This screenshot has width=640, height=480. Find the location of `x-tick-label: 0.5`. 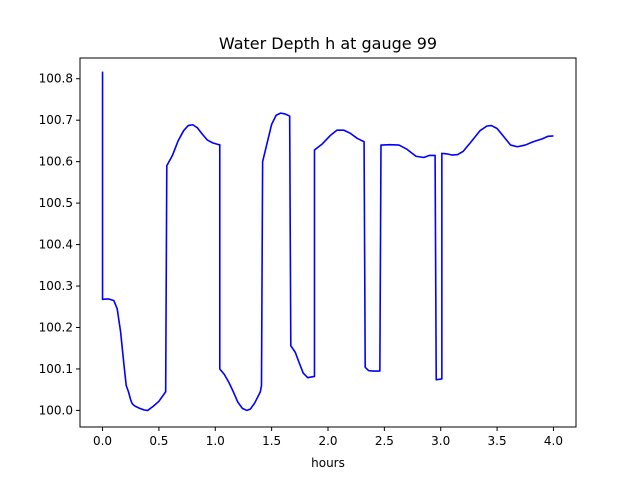

x-tick-label: 0.5 is located at coordinates (158, 441).